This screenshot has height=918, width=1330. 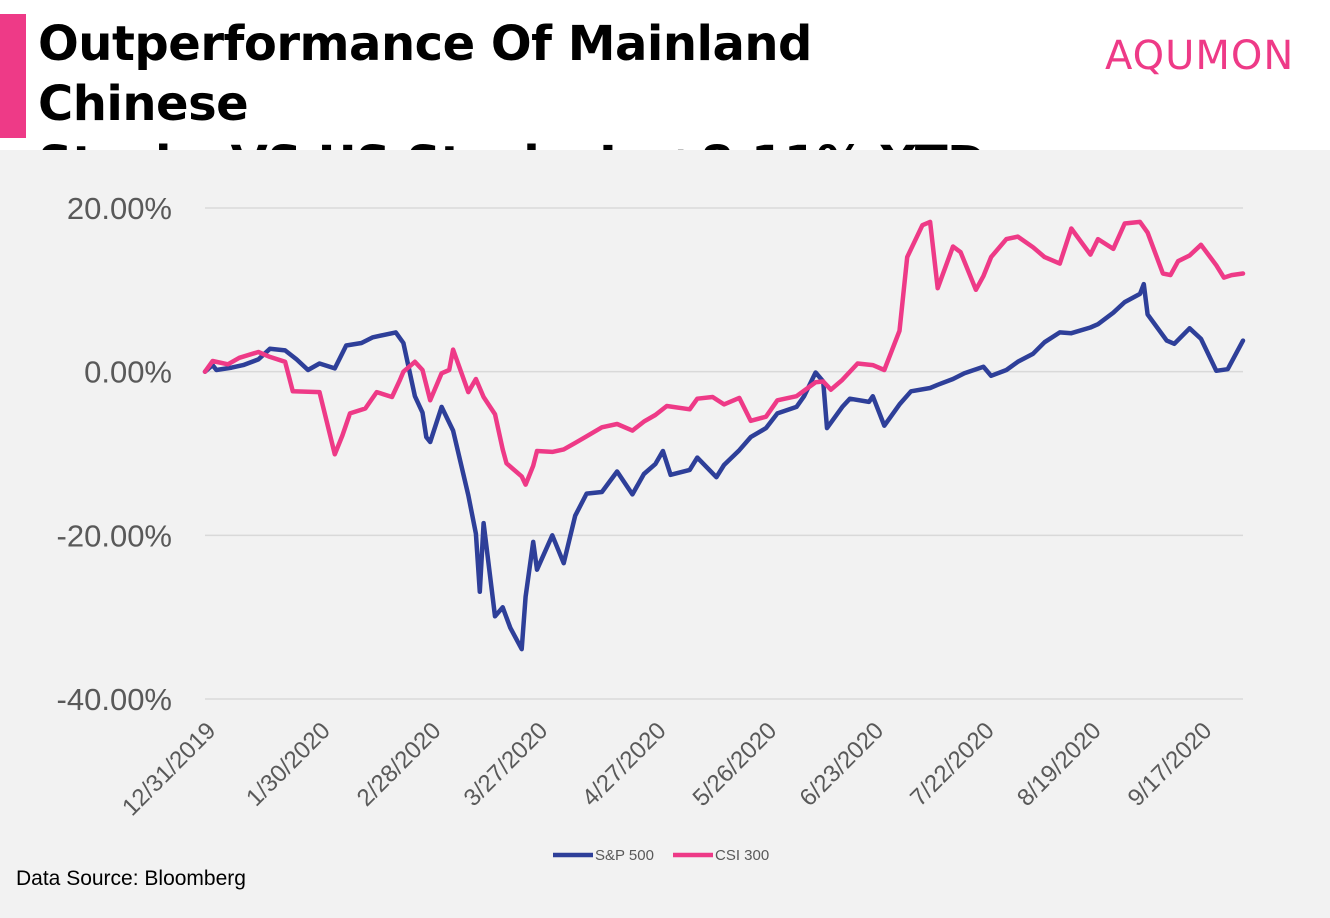 I want to click on y-tick-label: -40.00%, so click(x=114, y=699).